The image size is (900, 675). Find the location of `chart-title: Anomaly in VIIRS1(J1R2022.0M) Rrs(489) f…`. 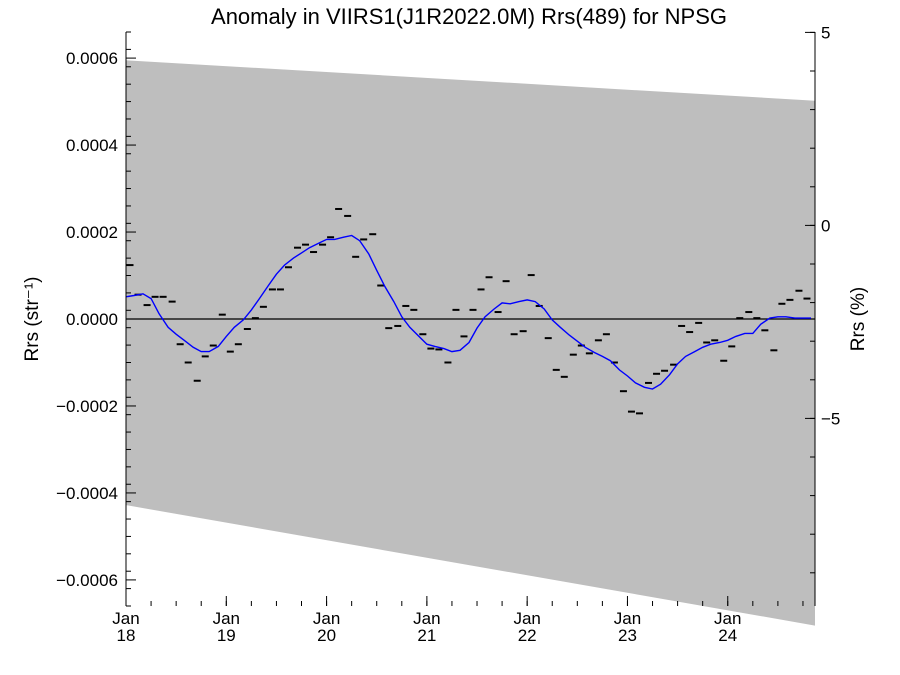

chart-title: Anomaly in VIIRS1(J1R2022.0M) Rrs(489) f… is located at coordinates (469, 16).